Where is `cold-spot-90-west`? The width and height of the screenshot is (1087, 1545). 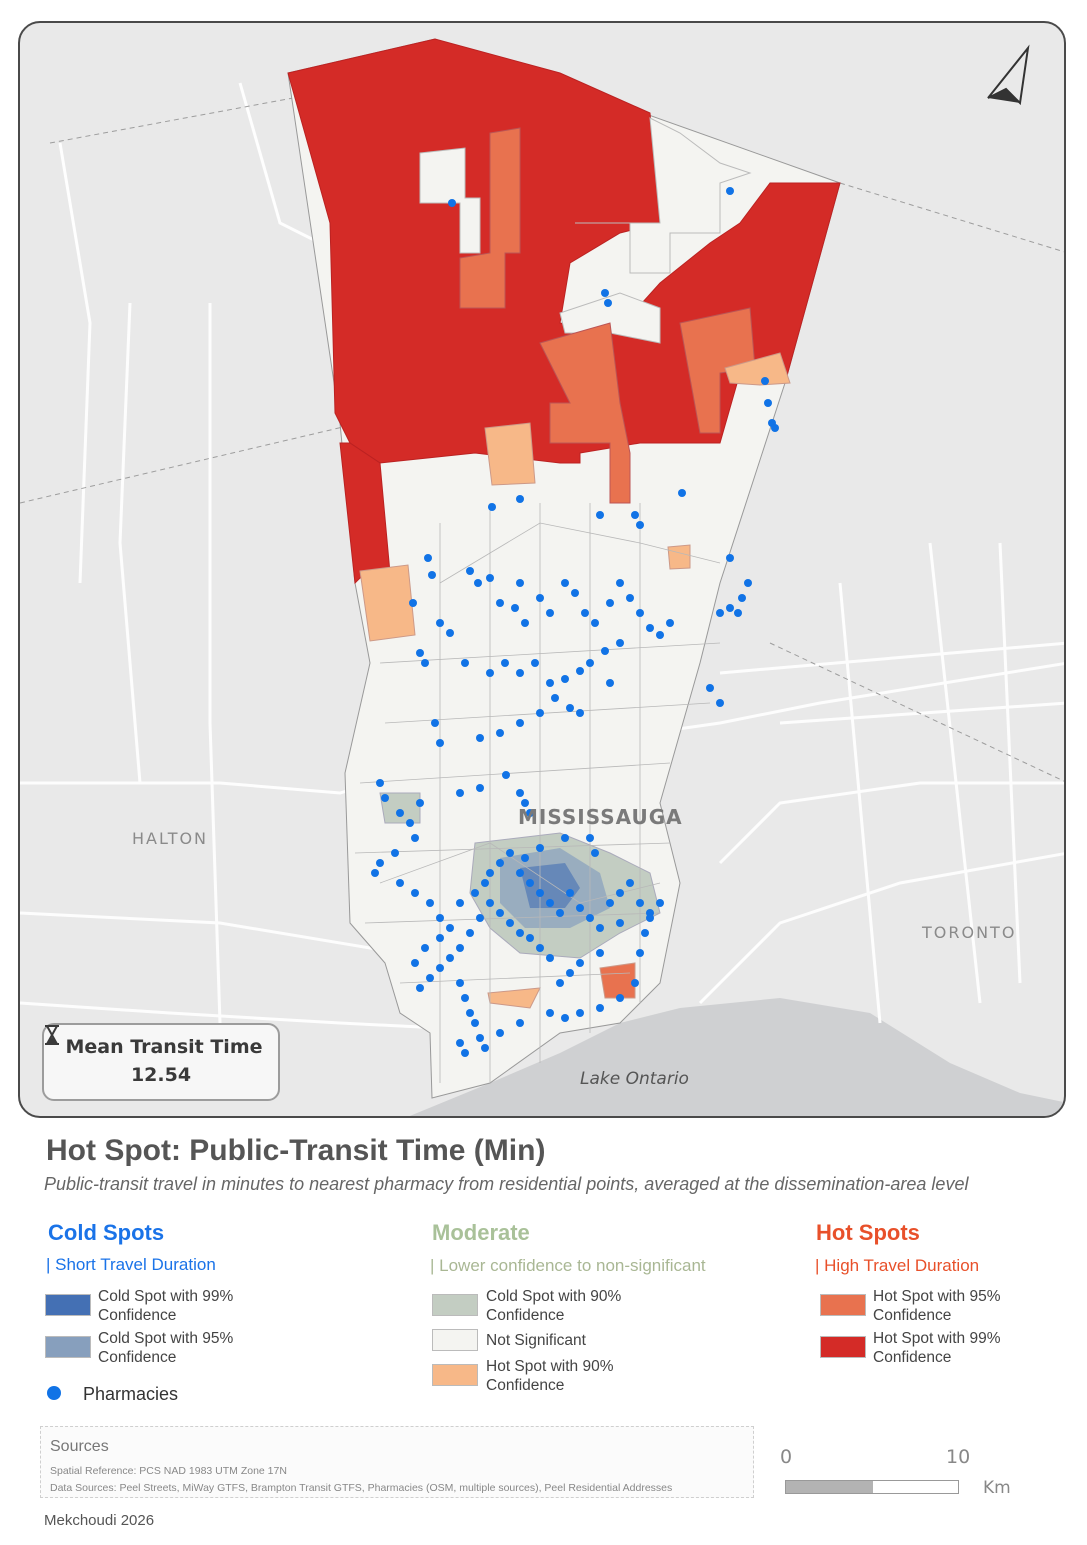
cold-spot-90-west is located at coordinates (400, 808).